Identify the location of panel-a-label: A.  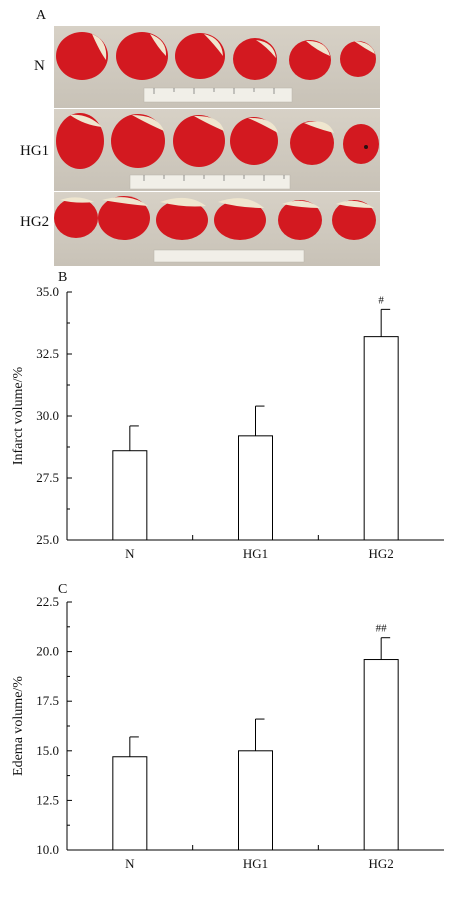
(41, 15).